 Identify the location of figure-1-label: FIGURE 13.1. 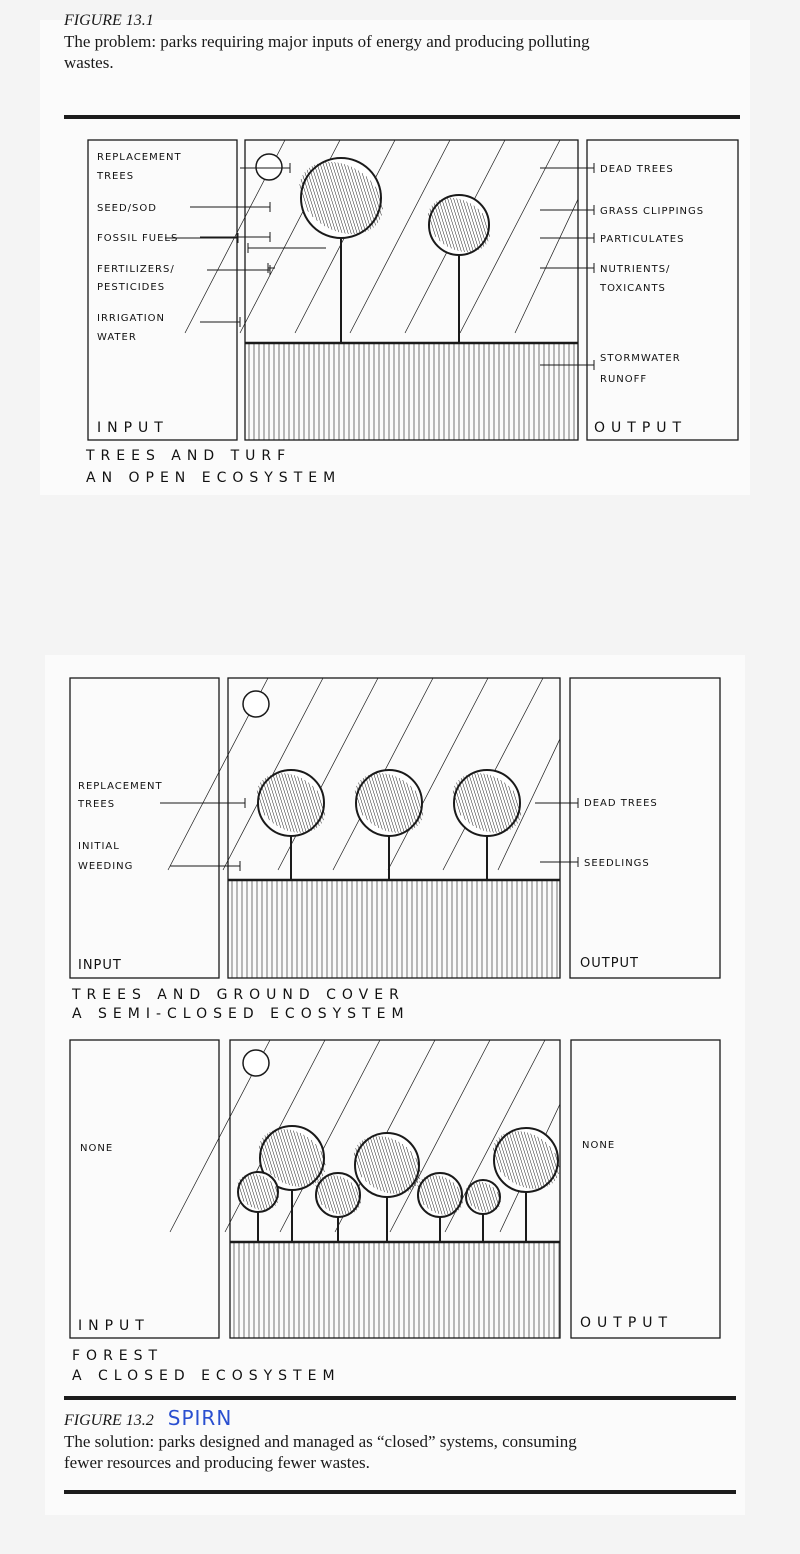
(109, 20).